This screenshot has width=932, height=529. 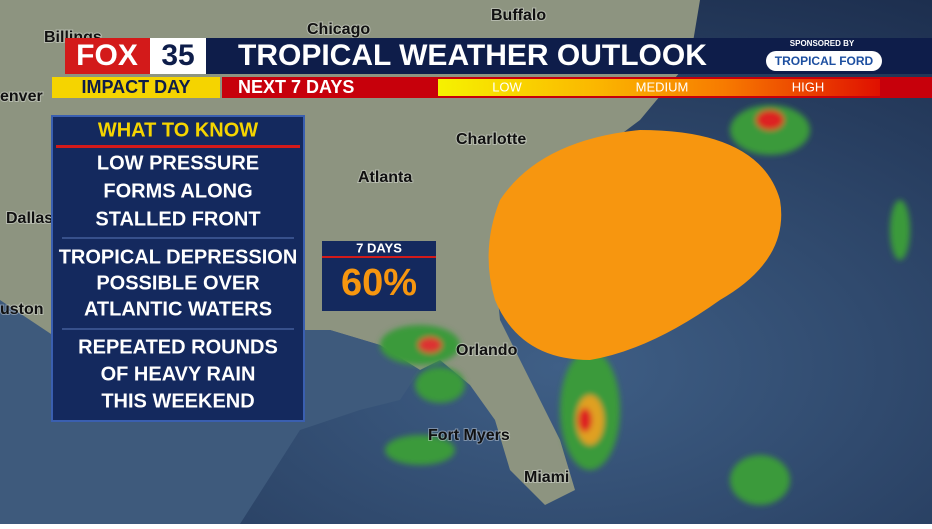 I want to click on legend-label: HIGH, so click(x=808, y=86).